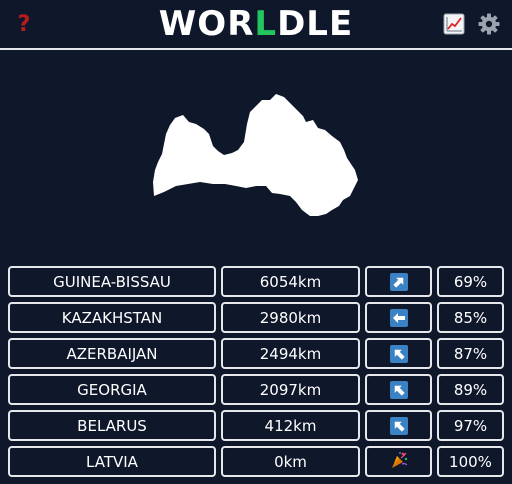 The width and height of the screenshot is (512, 484). Describe the element at coordinates (112, 281) in the screenshot. I see `guess-country: GUINEA-BISSAU` at that location.